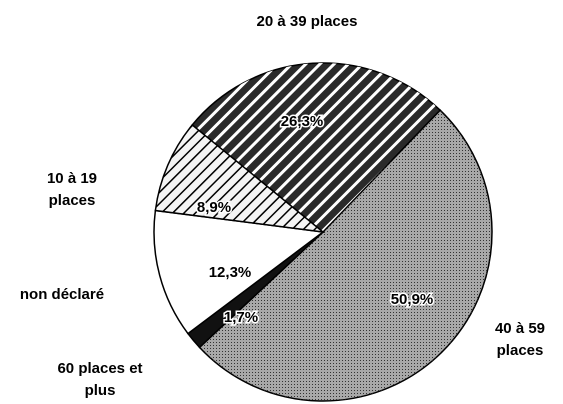 The width and height of the screenshot is (563, 404). Describe the element at coordinates (62, 294) in the screenshot. I see `category-label: non déclaré` at that location.